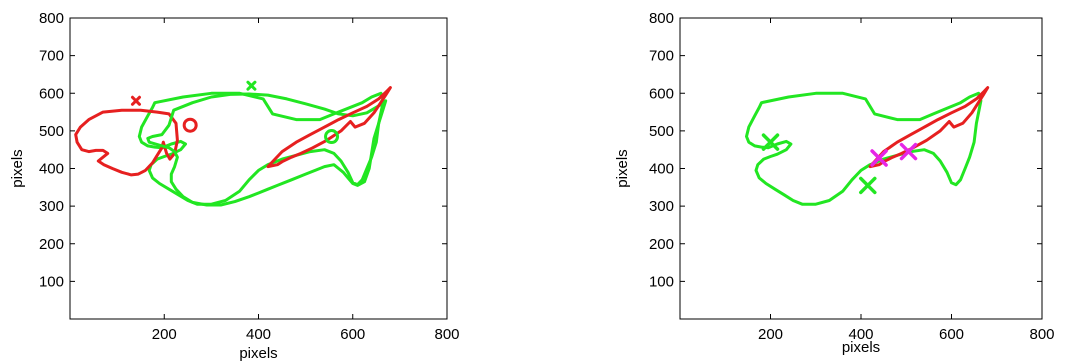 This screenshot has width=1070, height=363. Describe the element at coordinates (190, 125) in the screenshot. I see `red-circle-marker` at that location.